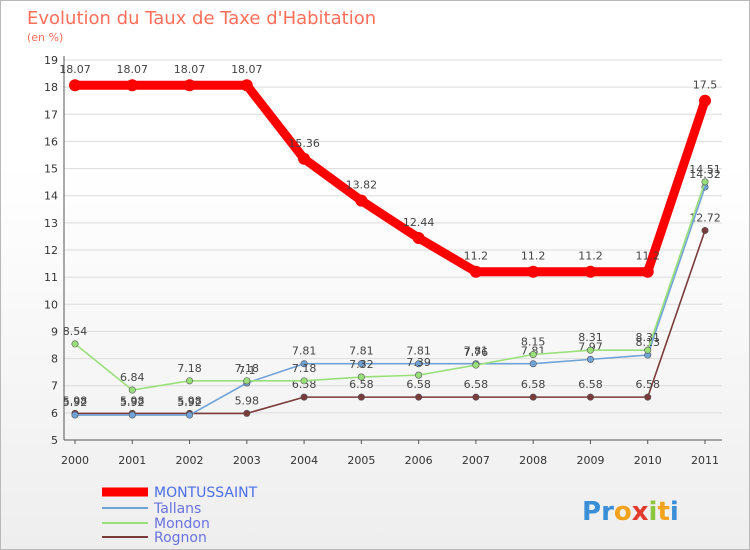  Describe the element at coordinates (647, 342) in the screenshot. I see `data-label: 8.13` at that location.